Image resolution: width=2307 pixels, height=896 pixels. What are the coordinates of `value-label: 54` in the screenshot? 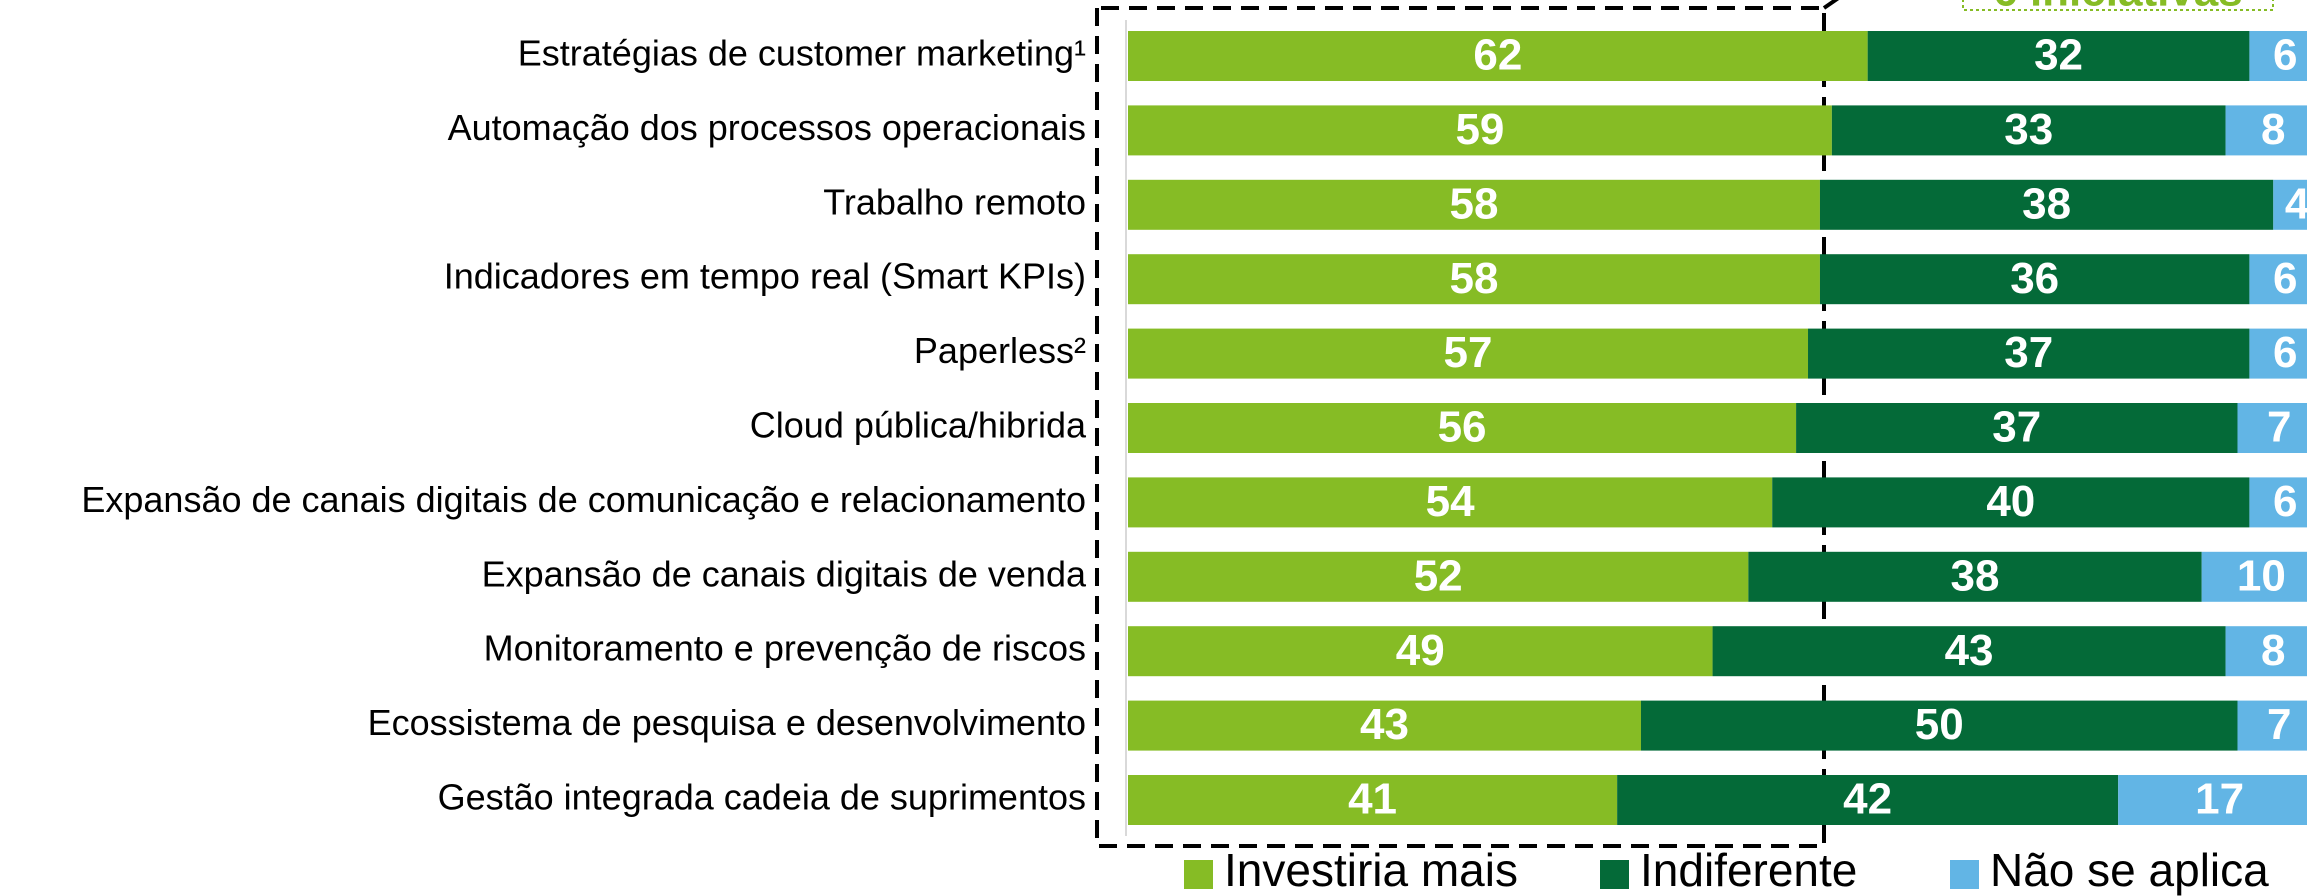 It's located at (1450, 501).